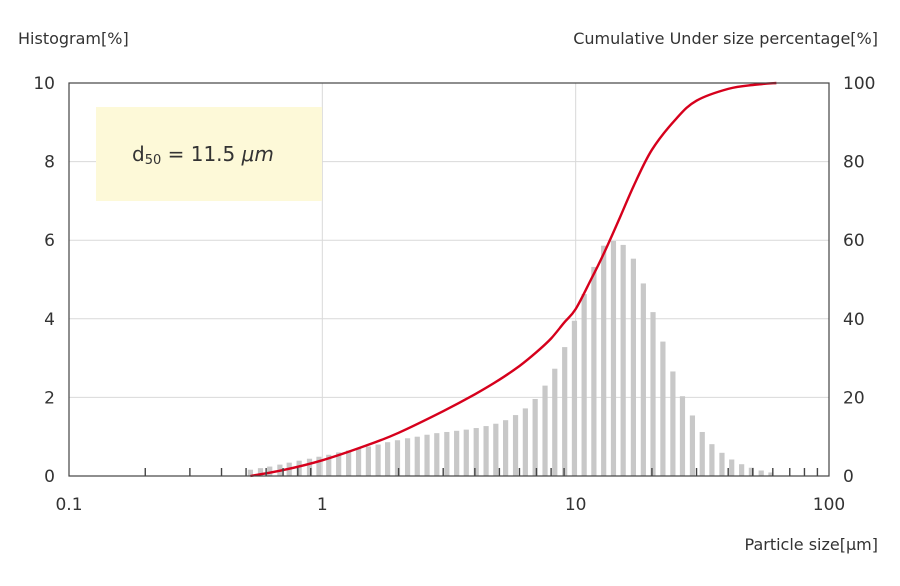 The image size is (900, 586). Describe the element at coordinates (49, 163) in the screenshot. I see `y-left-tick-label: 8` at that location.